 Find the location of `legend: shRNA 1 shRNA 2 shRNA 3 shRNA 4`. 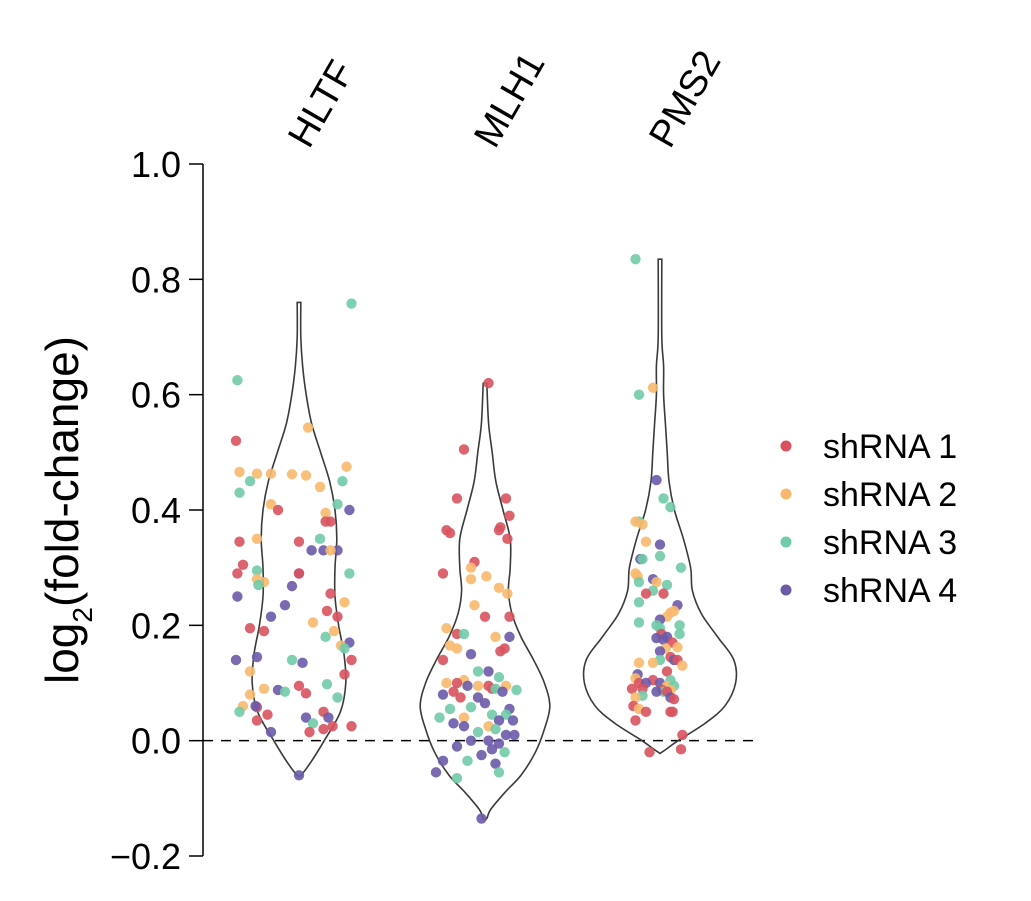

legend: shRNA 1 shRNA 2 shRNA 3 shRNA 4 is located at coordinates (868, 519).